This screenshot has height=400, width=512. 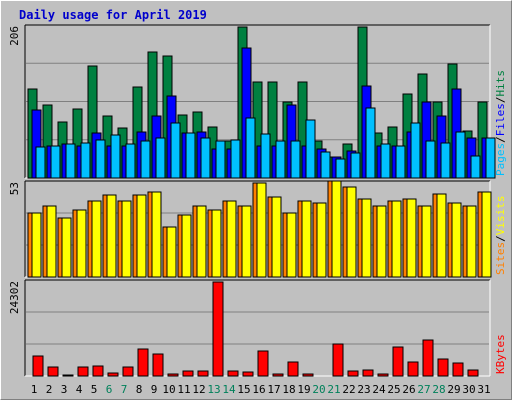 What do you see at coordinates (79, 389) in the screenshot?
I see `day-tick-label-4: 4` at bounding box center [79, 389].